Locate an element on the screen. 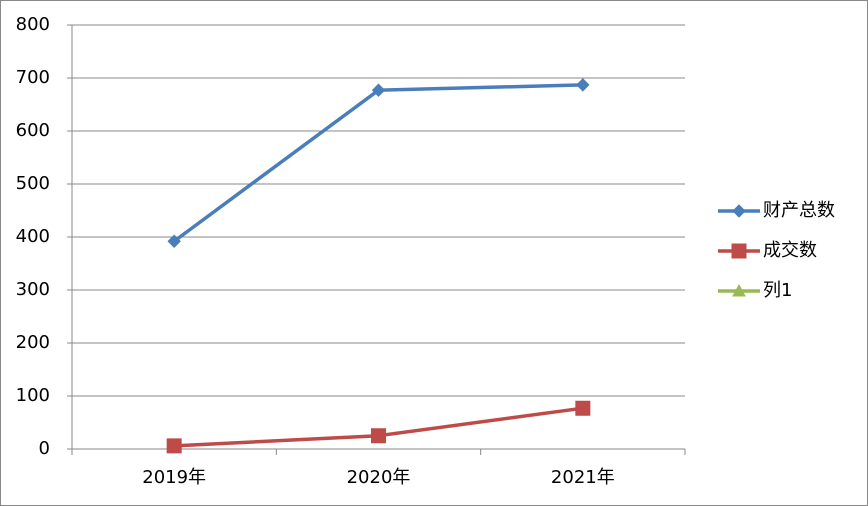 Image resolution: width=868 pixels, height=506 pixels. legend-label: 财产总数 is located at coordinates (799, 210).